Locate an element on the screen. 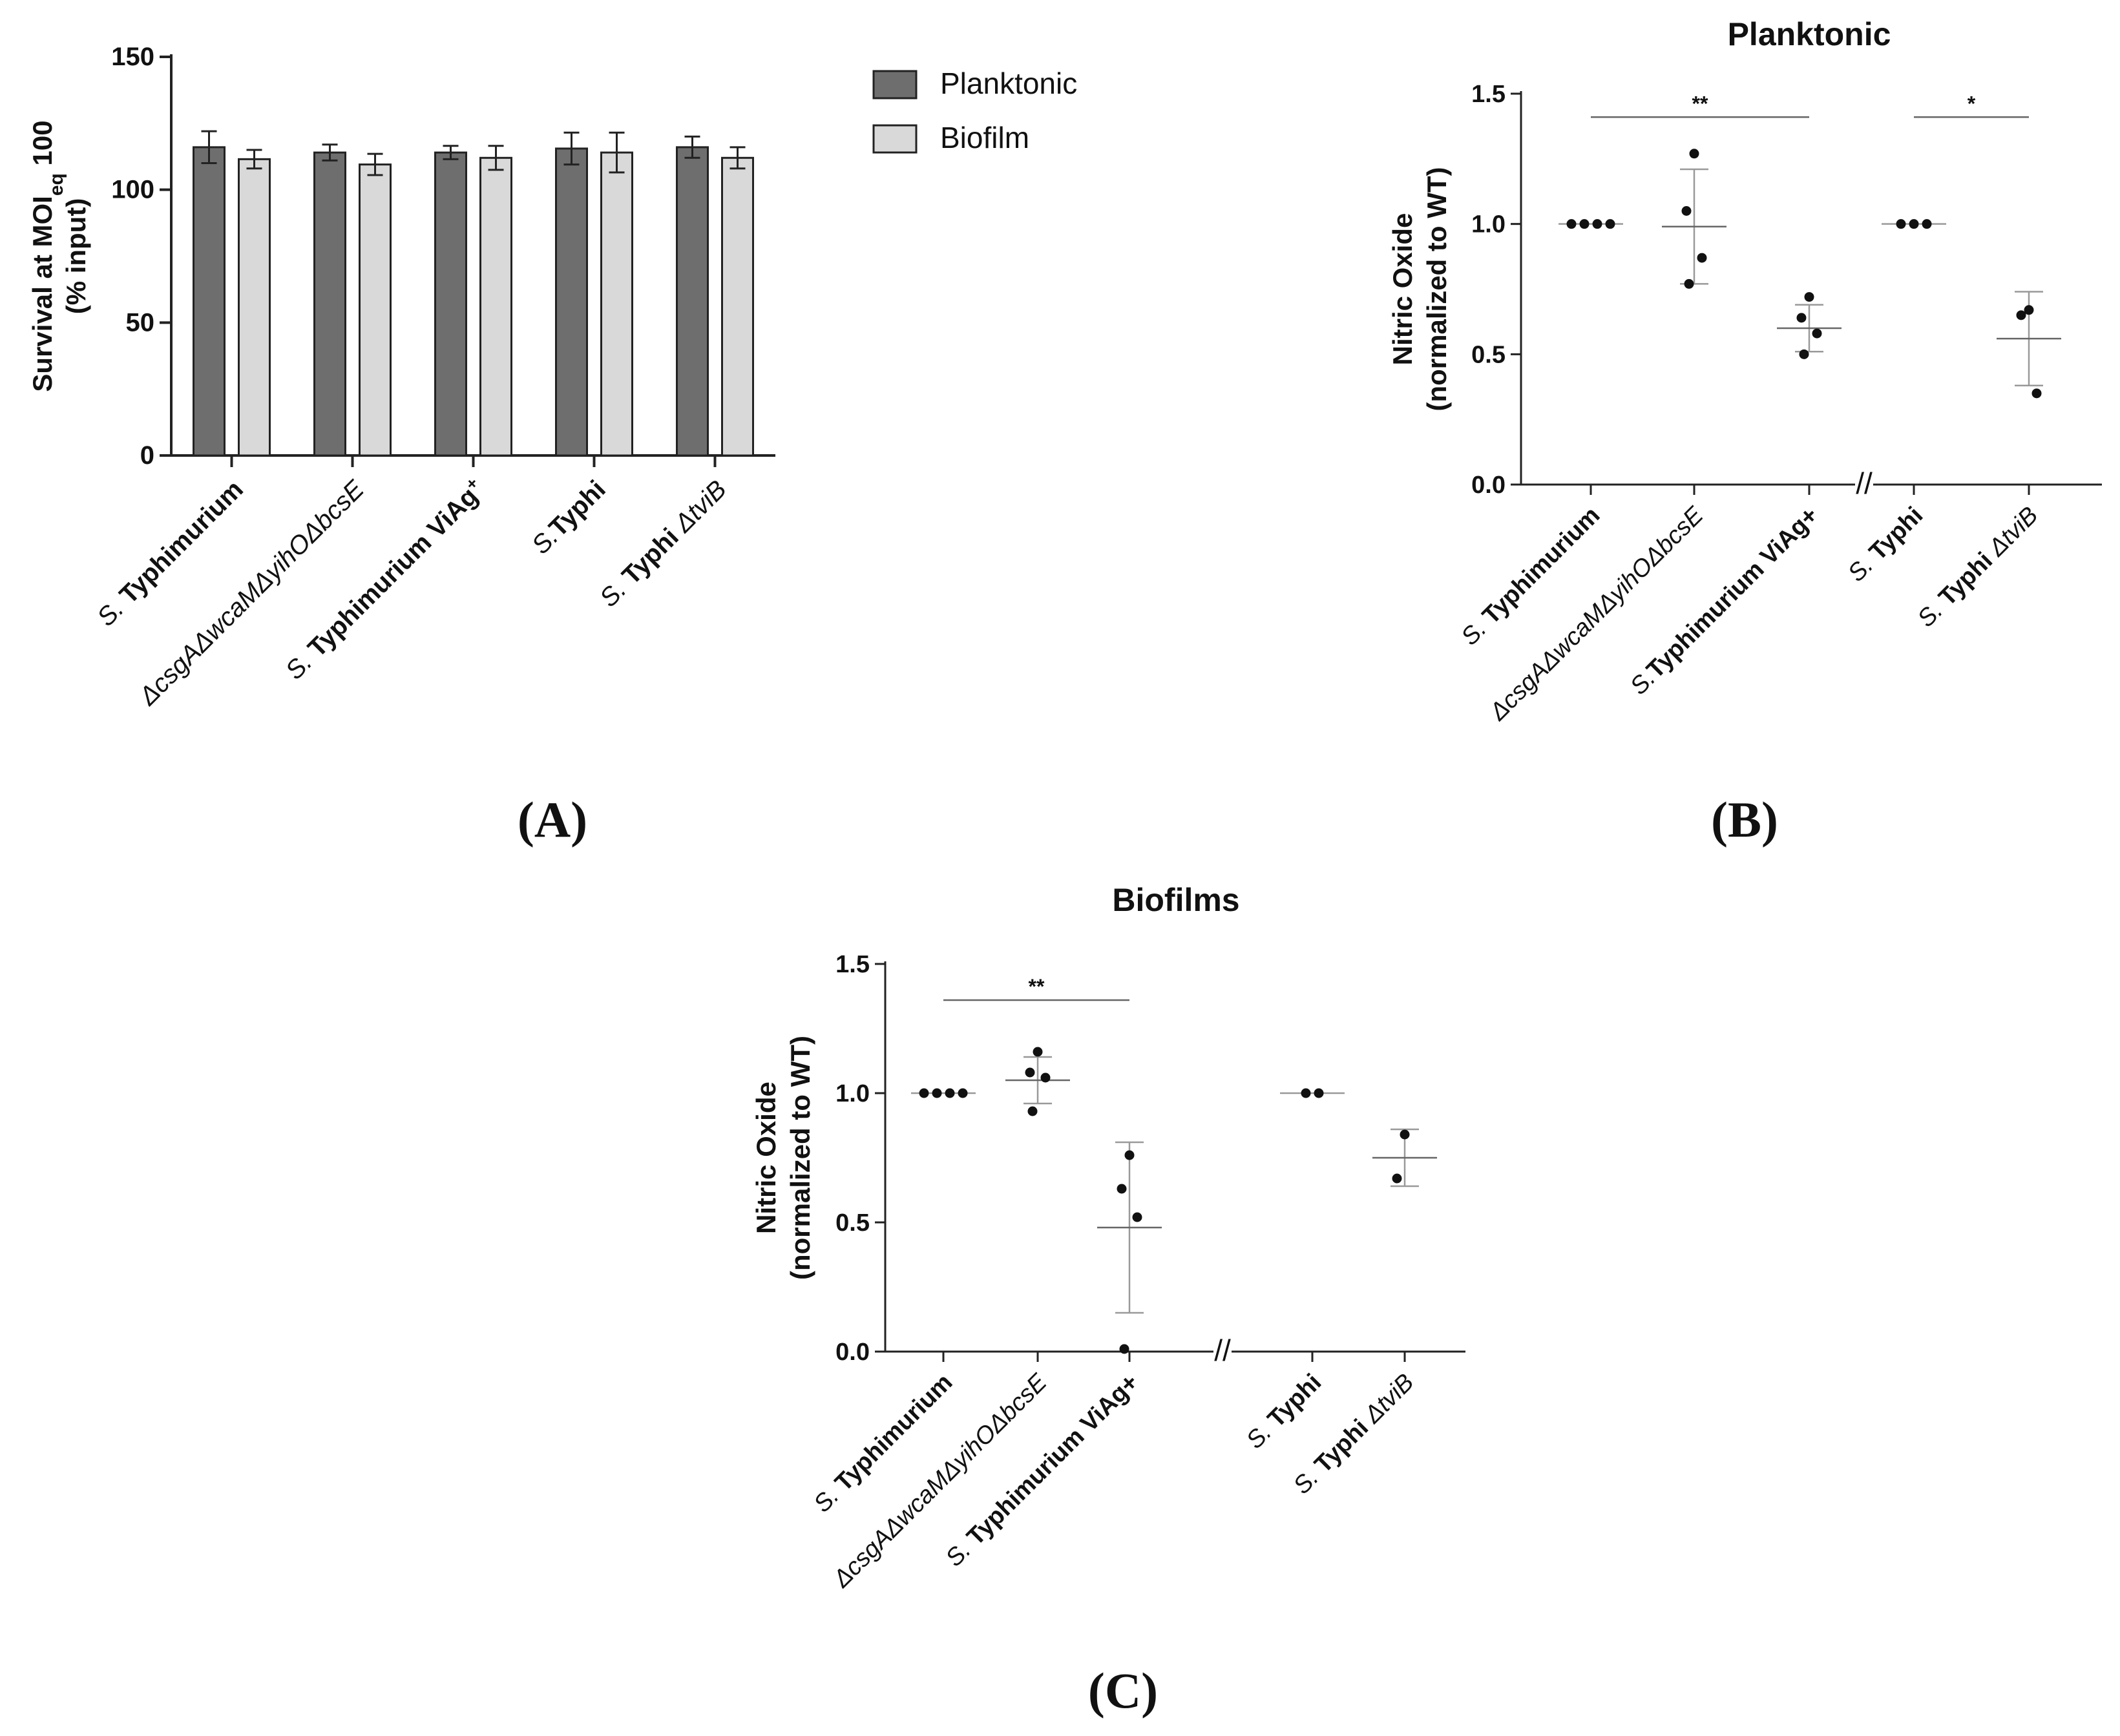 Image resolution: width=2120 pixels, height=1736 pixels. panel-b-label: (B) is located at coordinates (1744, 819).